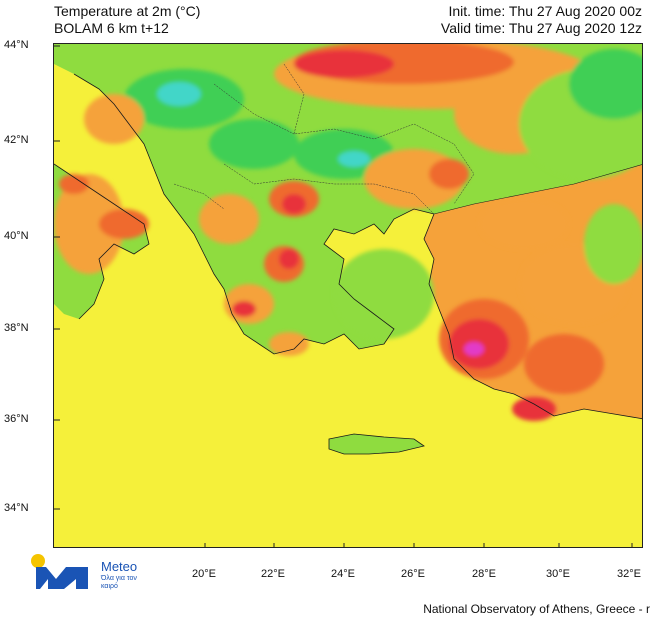 This screenshot has width=650, height=622. I want to click on lat-label-40: 40°N, so click(16, 236).